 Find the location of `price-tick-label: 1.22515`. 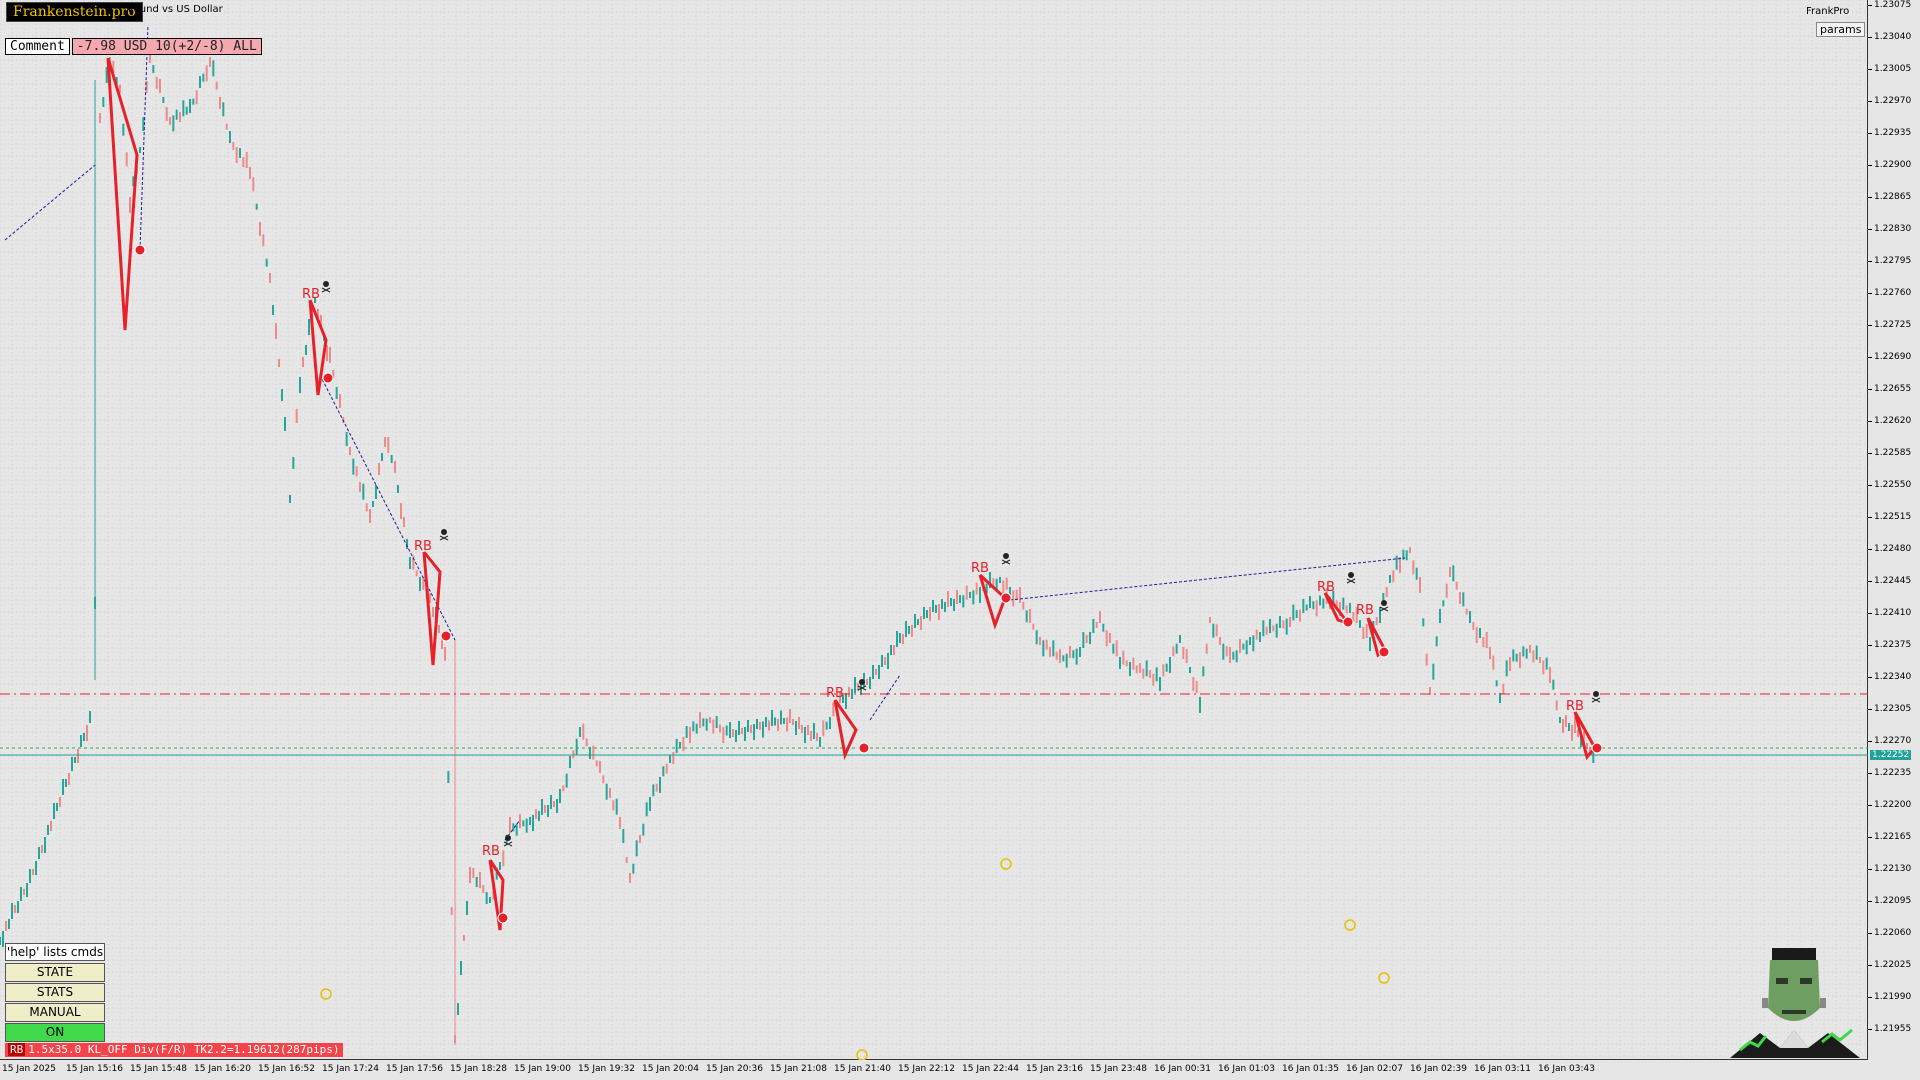

price-tick-label: 1.22515 is located at coordinates (1889, 517).